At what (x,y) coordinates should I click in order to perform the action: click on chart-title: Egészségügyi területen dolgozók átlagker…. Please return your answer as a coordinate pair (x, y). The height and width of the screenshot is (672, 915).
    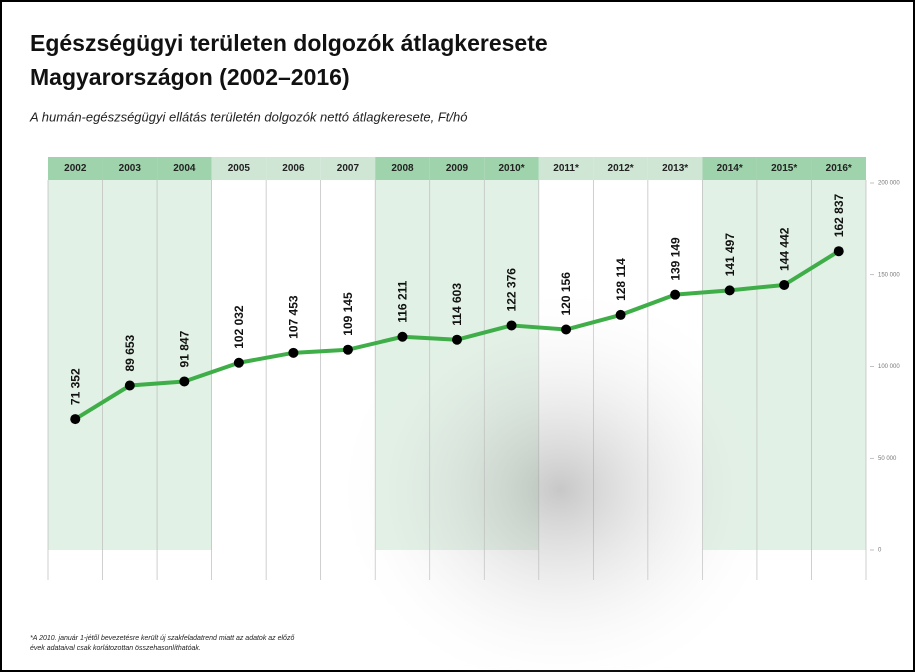
    Looking at the image, I should click on (289, 43).